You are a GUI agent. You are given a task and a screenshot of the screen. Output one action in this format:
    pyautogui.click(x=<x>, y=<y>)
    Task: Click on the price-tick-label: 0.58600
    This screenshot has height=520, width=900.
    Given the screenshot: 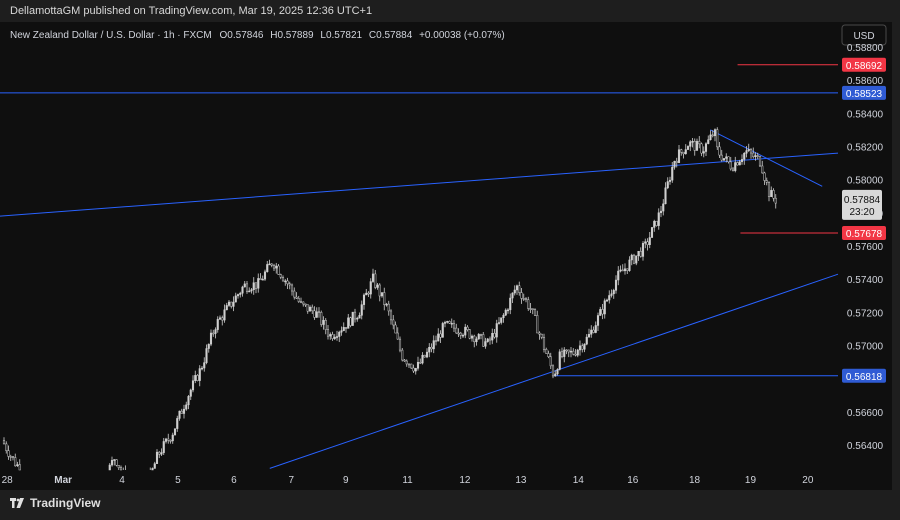 What is the action you would take?
    pyautogui.click(x=865, y=81)
    